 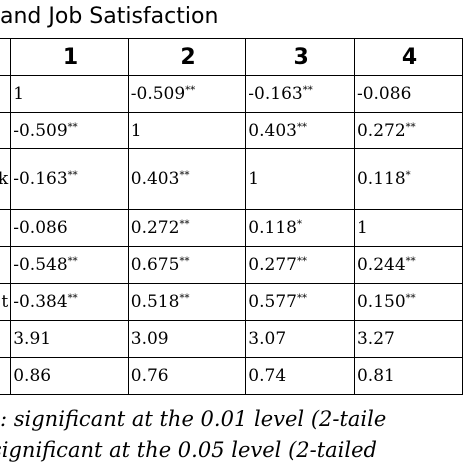 I want to click on column-header: 2, so click(x=187, y=57).